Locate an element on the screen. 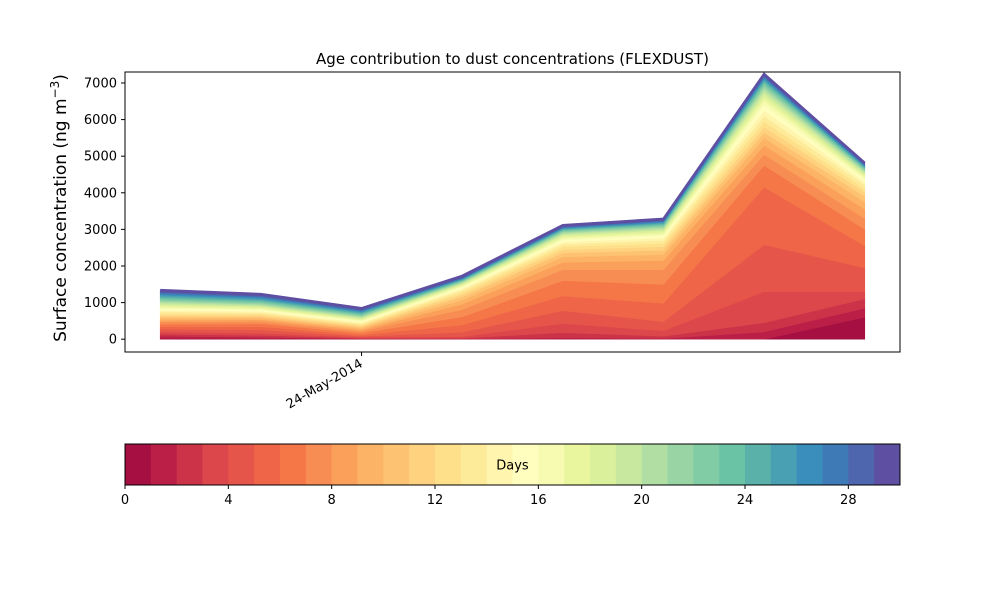 The width and height of the screenshot is (1000, 600). y-tick-label: 3000 is located at coordinates (100, 230).